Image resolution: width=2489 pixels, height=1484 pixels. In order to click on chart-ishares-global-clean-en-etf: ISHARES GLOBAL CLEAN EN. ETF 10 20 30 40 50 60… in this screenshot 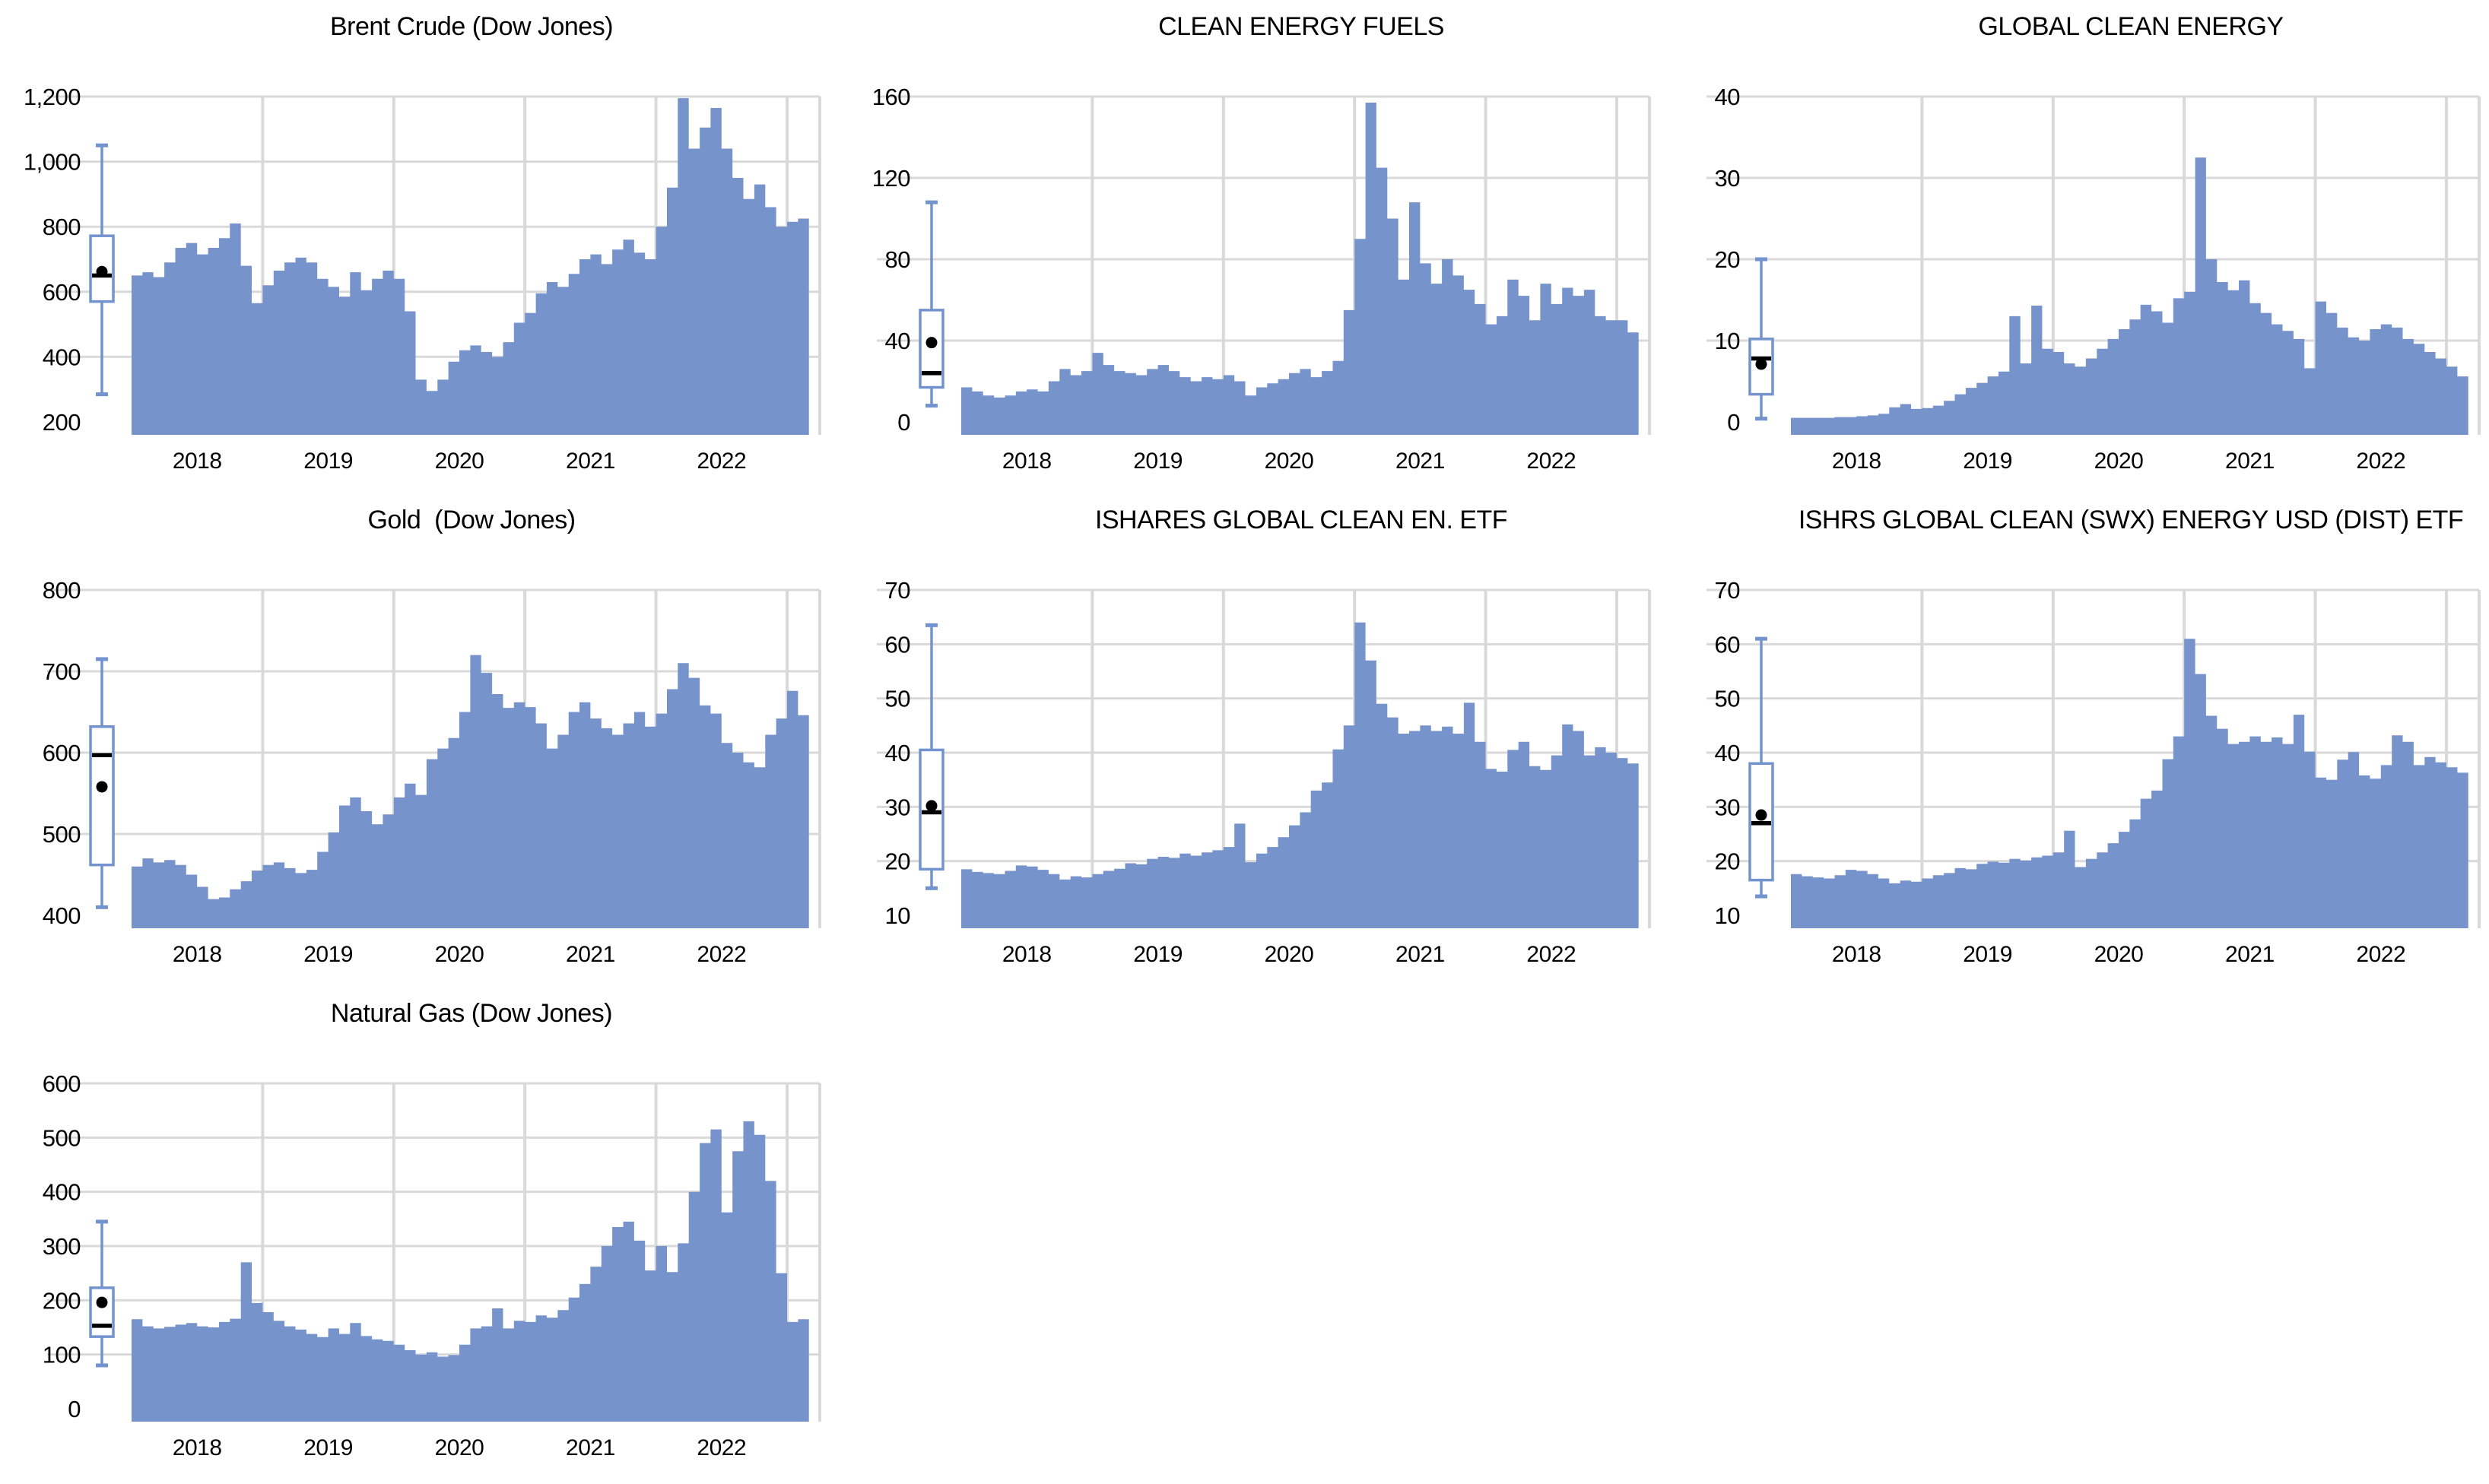, I will do `click(1264, 736)`.